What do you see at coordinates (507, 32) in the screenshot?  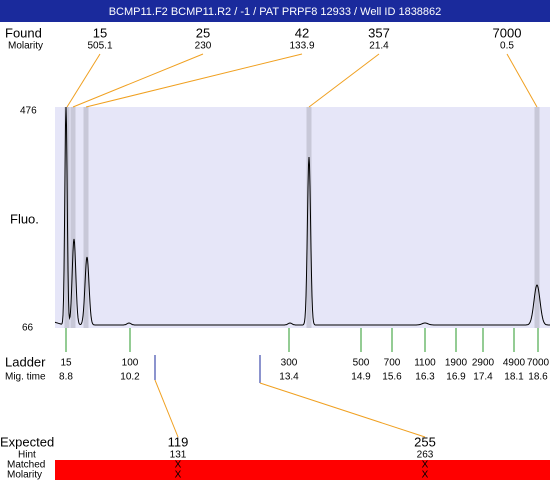 I see `found-size: 7000` at bounding box center [507, 32].